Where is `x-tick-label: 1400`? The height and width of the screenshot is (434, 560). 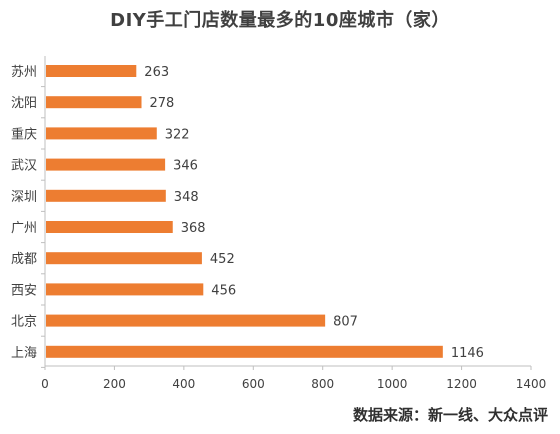
x-tick-label: 1400 is located at coordinates (531, 384).